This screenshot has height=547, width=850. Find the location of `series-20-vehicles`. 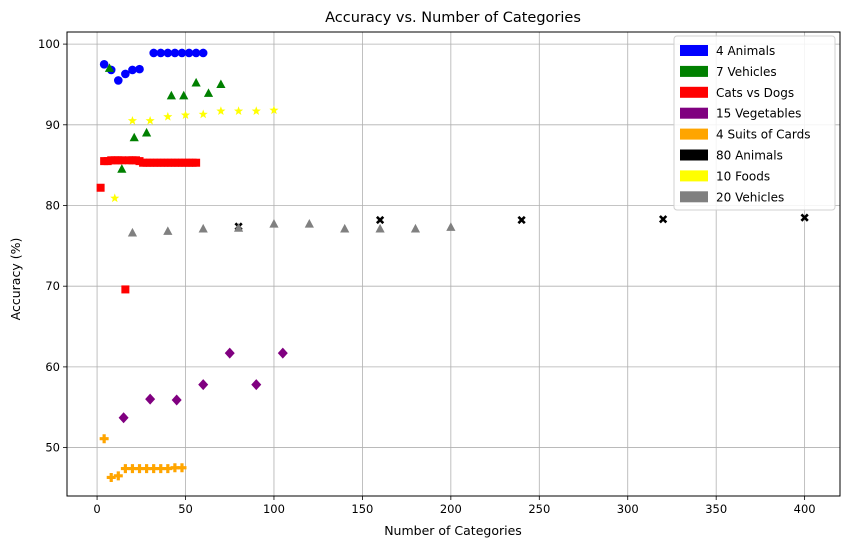

series-20-vehicles is located at coordinates (291, 228).